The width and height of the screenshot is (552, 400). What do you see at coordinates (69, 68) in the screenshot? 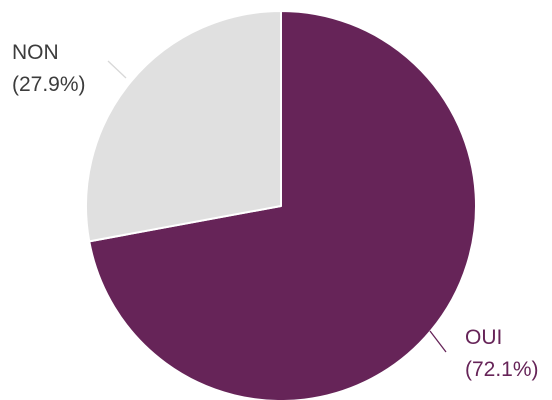
I see `slice-label-non: NON (27.9%)` at bounding box center [69, 68].